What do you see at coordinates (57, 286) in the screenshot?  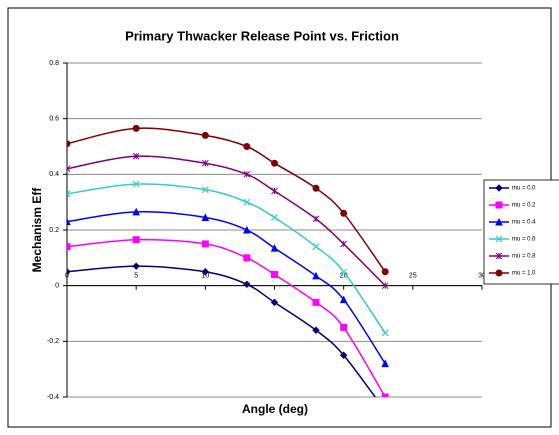 I see `y-tick-label: 0` at bounding box center [57, 286].